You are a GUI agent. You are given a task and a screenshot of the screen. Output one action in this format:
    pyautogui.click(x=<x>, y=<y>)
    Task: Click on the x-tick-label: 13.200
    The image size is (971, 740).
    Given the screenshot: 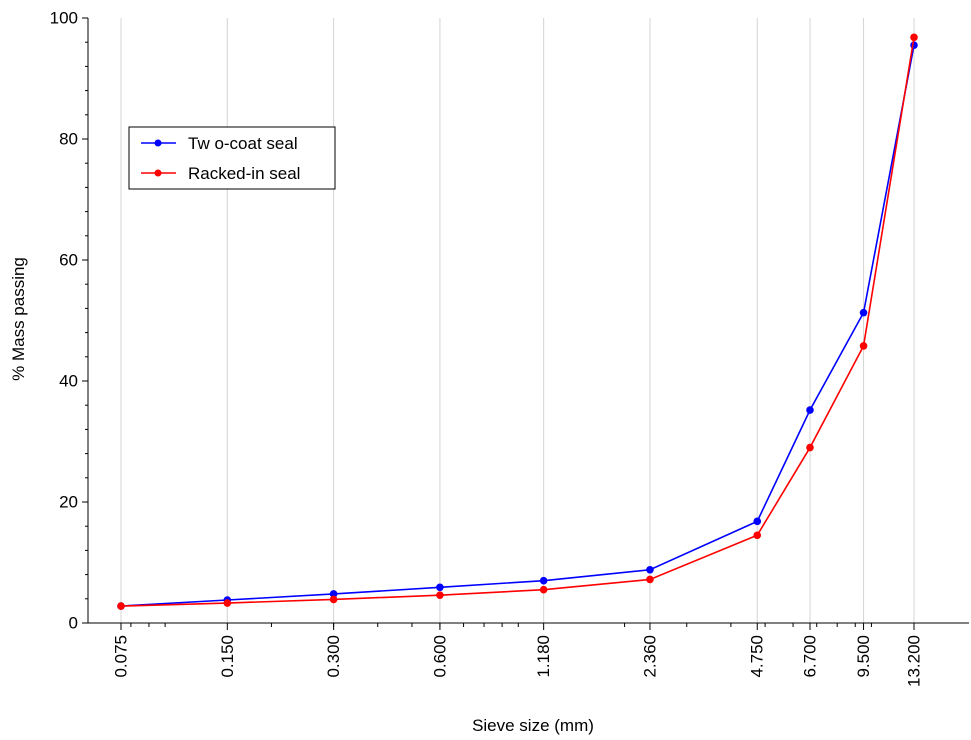 What is the action you would take?
    pyautogui.click(x=914, y=661)
    